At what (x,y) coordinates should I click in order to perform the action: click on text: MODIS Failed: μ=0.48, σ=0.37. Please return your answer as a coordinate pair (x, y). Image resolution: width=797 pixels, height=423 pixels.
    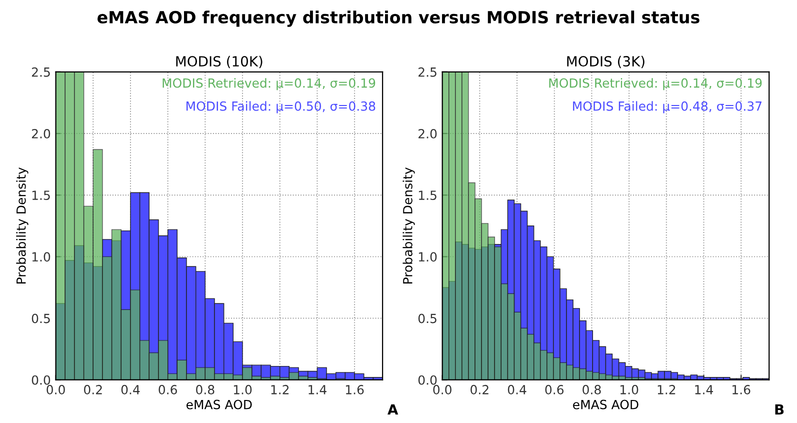
    Looking at the image, I should click on (667, 107).